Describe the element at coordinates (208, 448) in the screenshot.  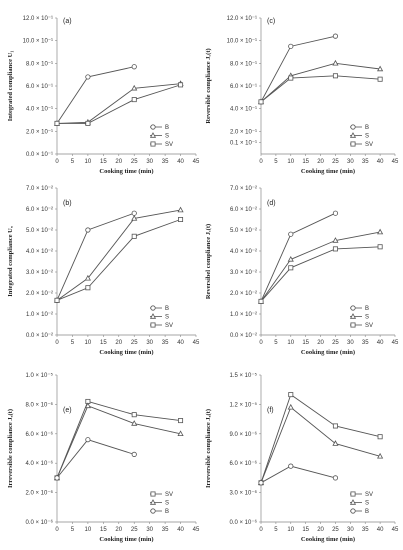
I see `y-axis-label: Irreversible compliance Jₐ(t)` at that location.